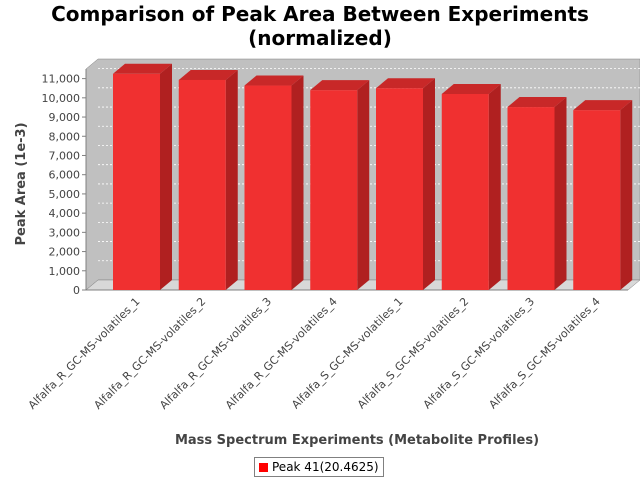  Describe the element at coordinates (65, 232) in the screenshot. I see `y-tick-label: 3,000` at that location.